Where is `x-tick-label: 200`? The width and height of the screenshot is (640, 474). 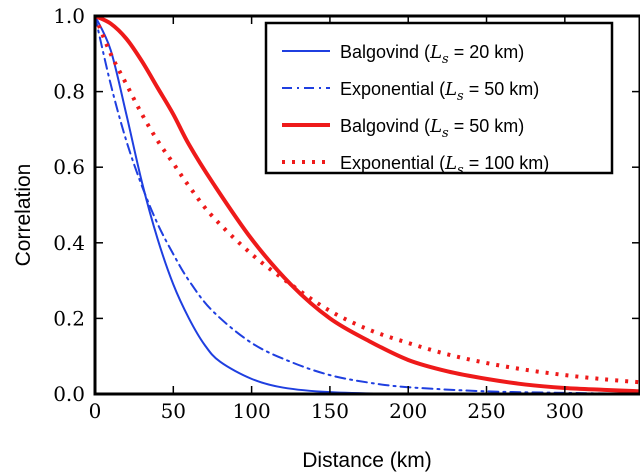
x-tick-label: 200 is located at coordinates (408, 411).